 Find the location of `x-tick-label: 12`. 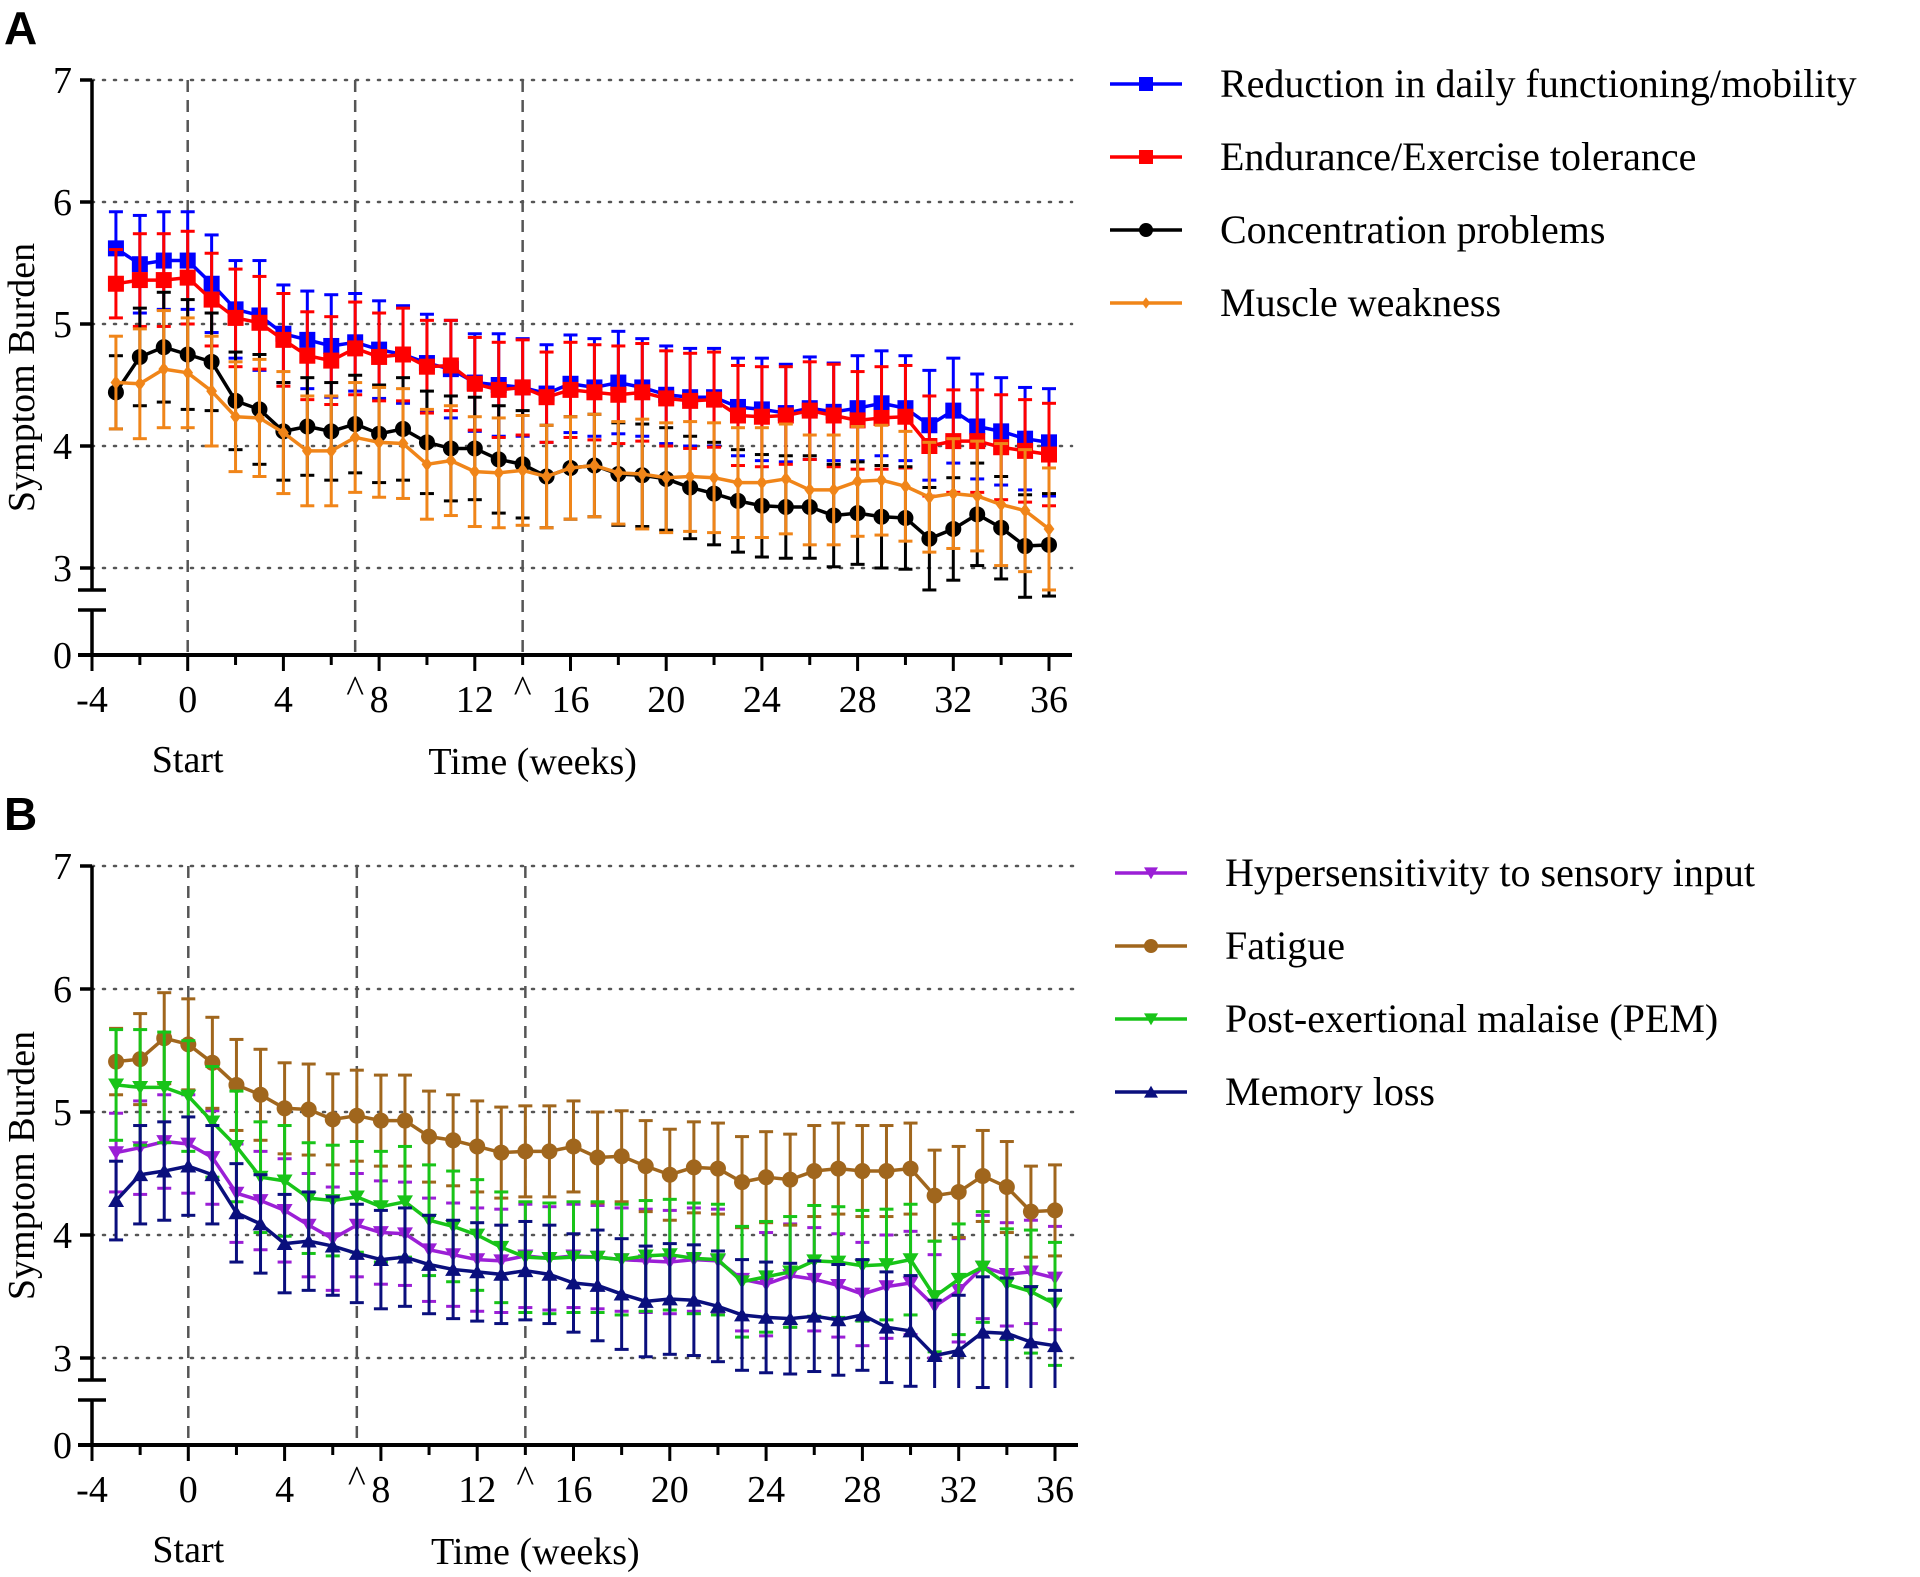

x-tick-label: 12 is located at coordinates (475, 700).